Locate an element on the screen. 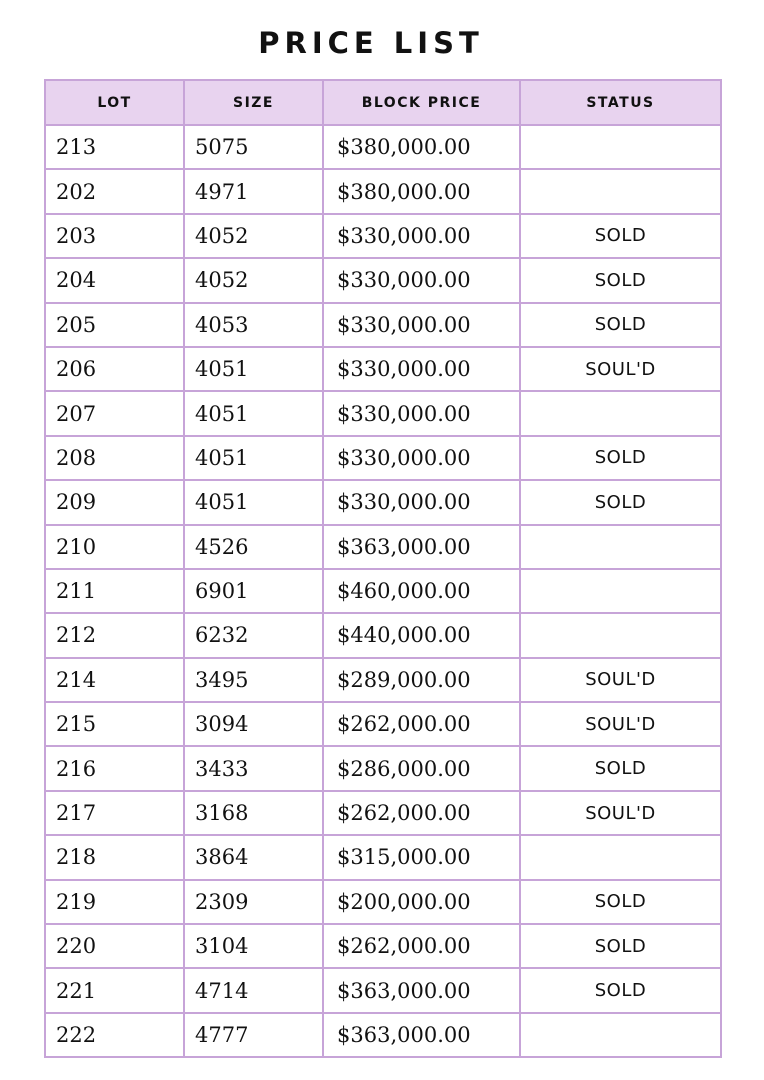  lot-cell: 212 is located at coordinates (114, 635).